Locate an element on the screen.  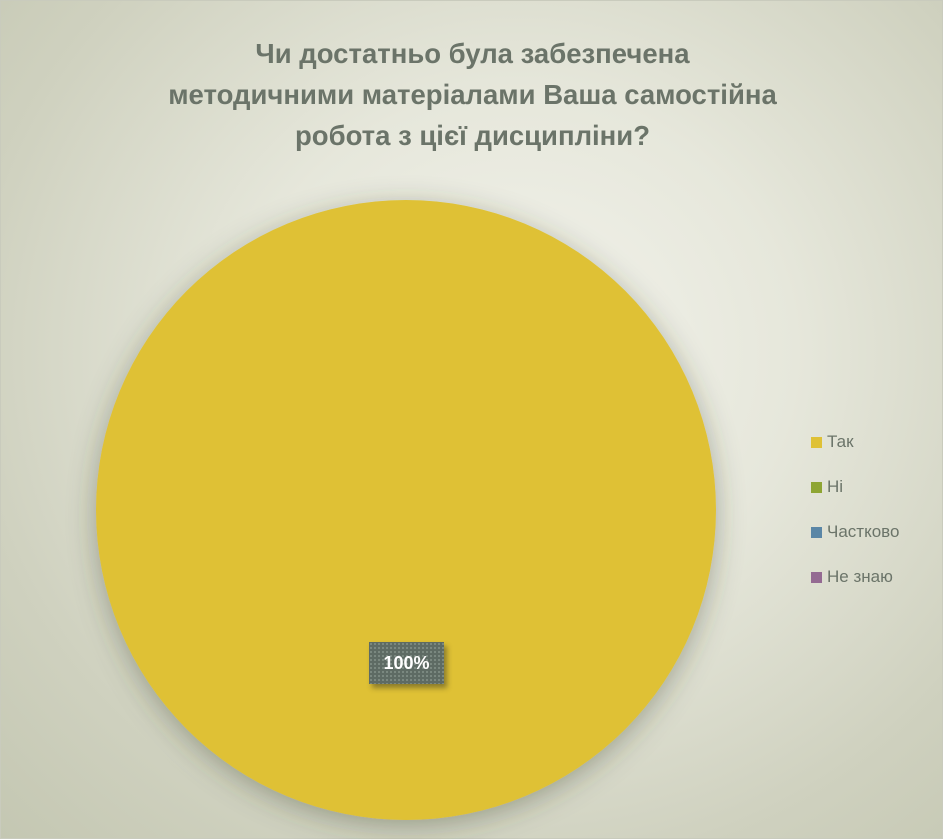
legend: Так Ні Частково Не знаю is located at coordinates (876, 517).